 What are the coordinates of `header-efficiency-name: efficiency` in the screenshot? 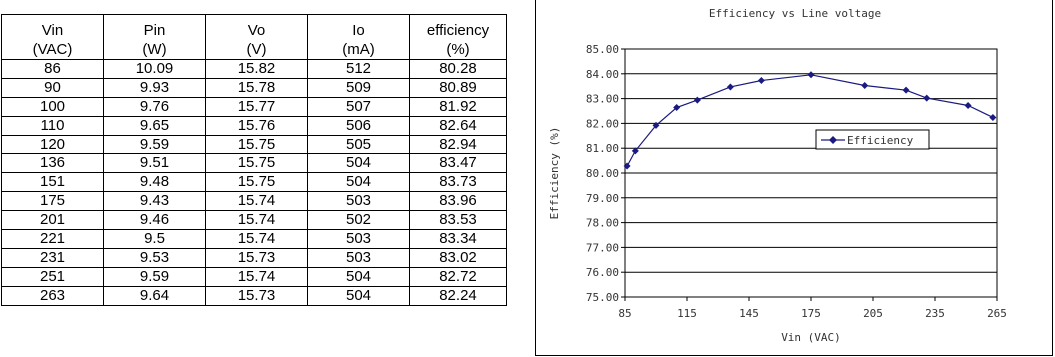 It's located at (458, 30).